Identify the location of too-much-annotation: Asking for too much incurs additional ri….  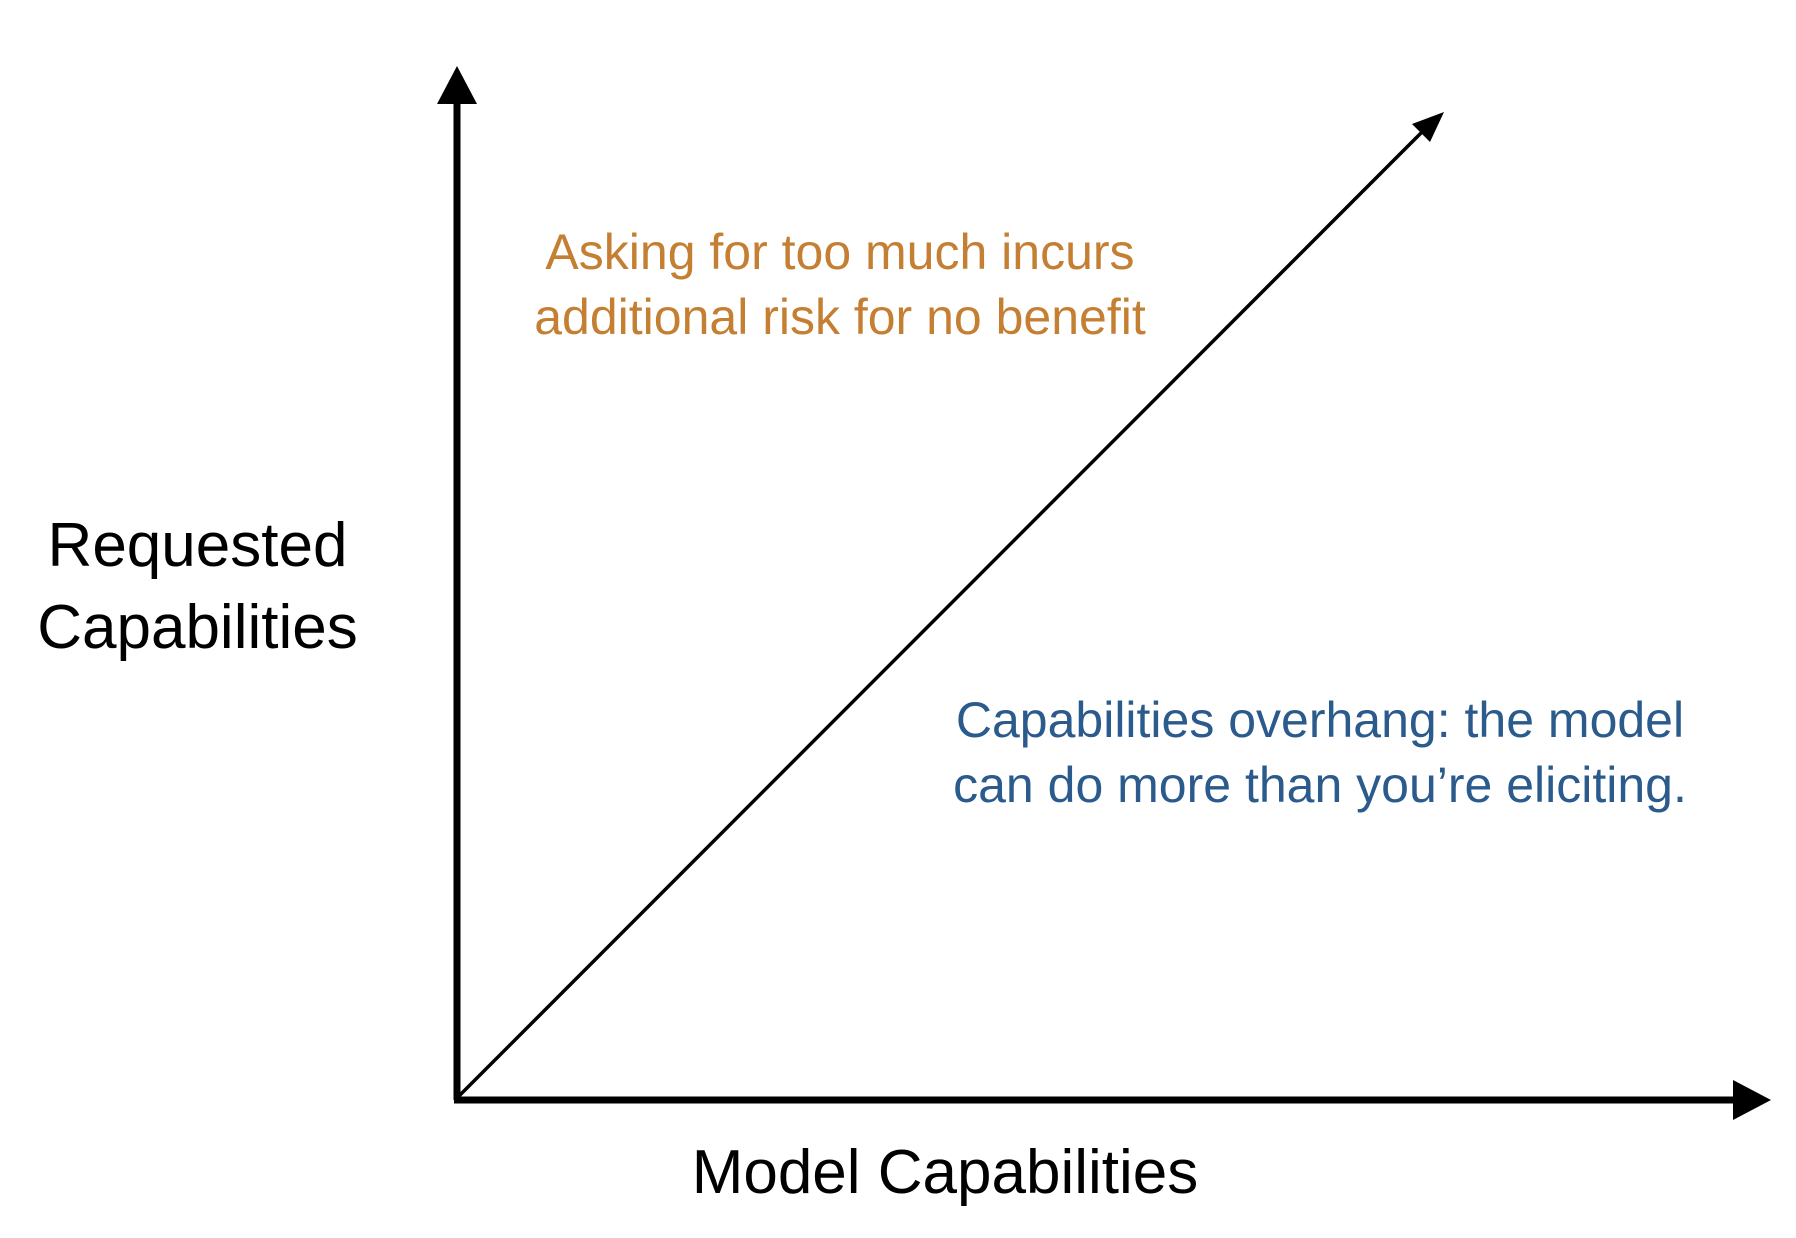
(840, 285).